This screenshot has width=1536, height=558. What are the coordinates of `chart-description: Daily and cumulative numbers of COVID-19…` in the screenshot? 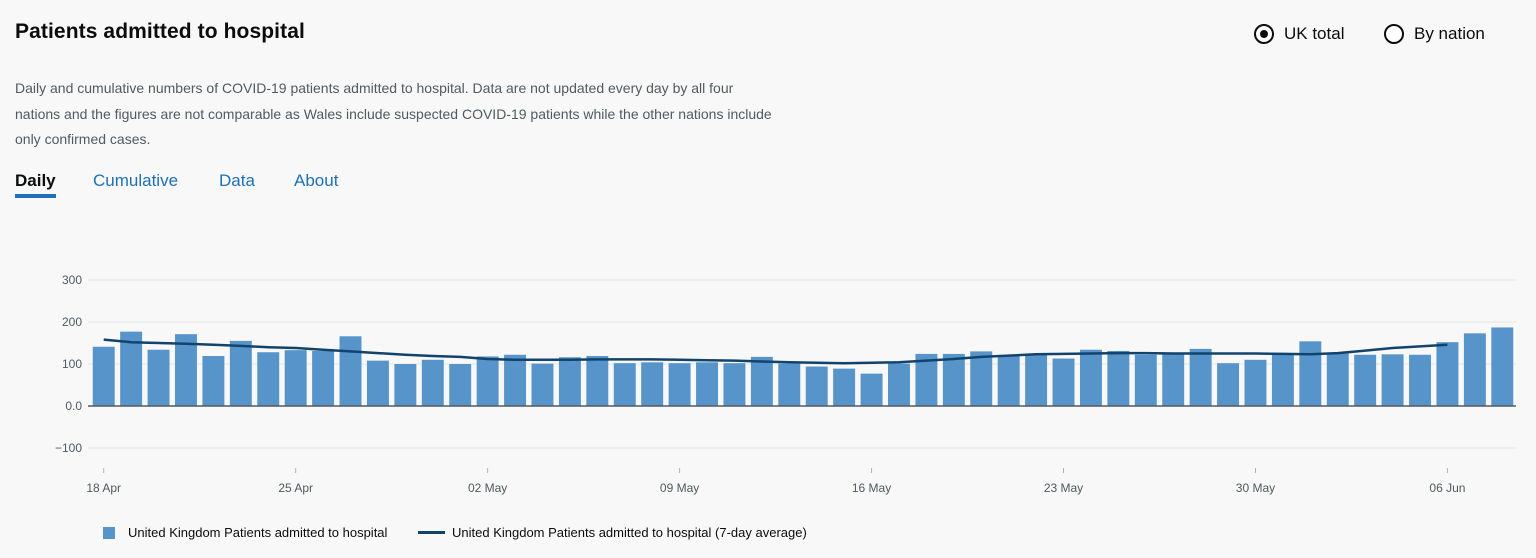 It's located at (393, 113).